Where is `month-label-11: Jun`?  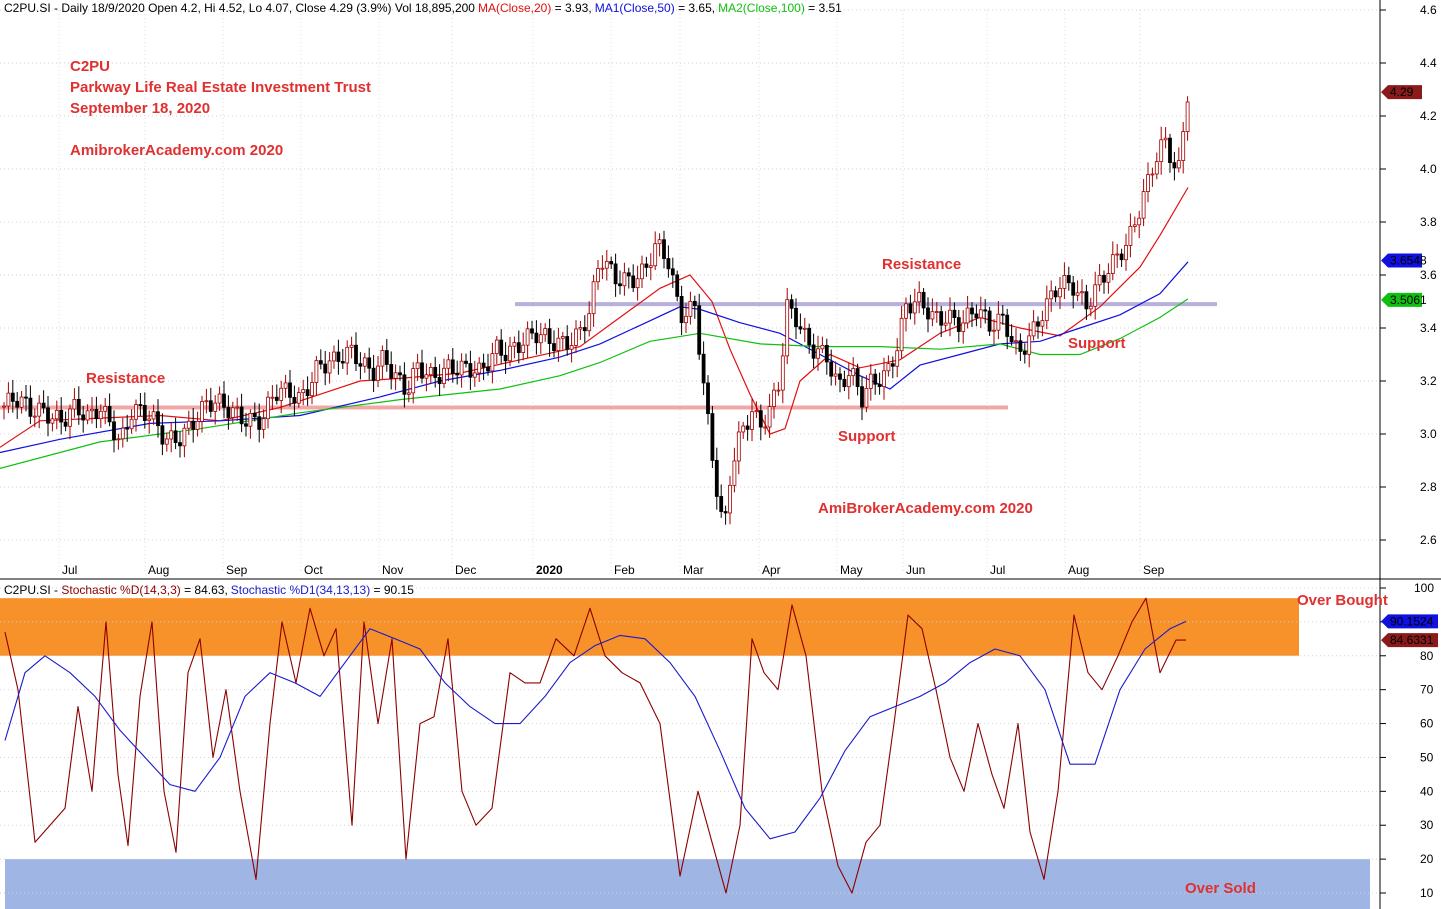 month-label-11: Jun is located at coordinates (915, 570).